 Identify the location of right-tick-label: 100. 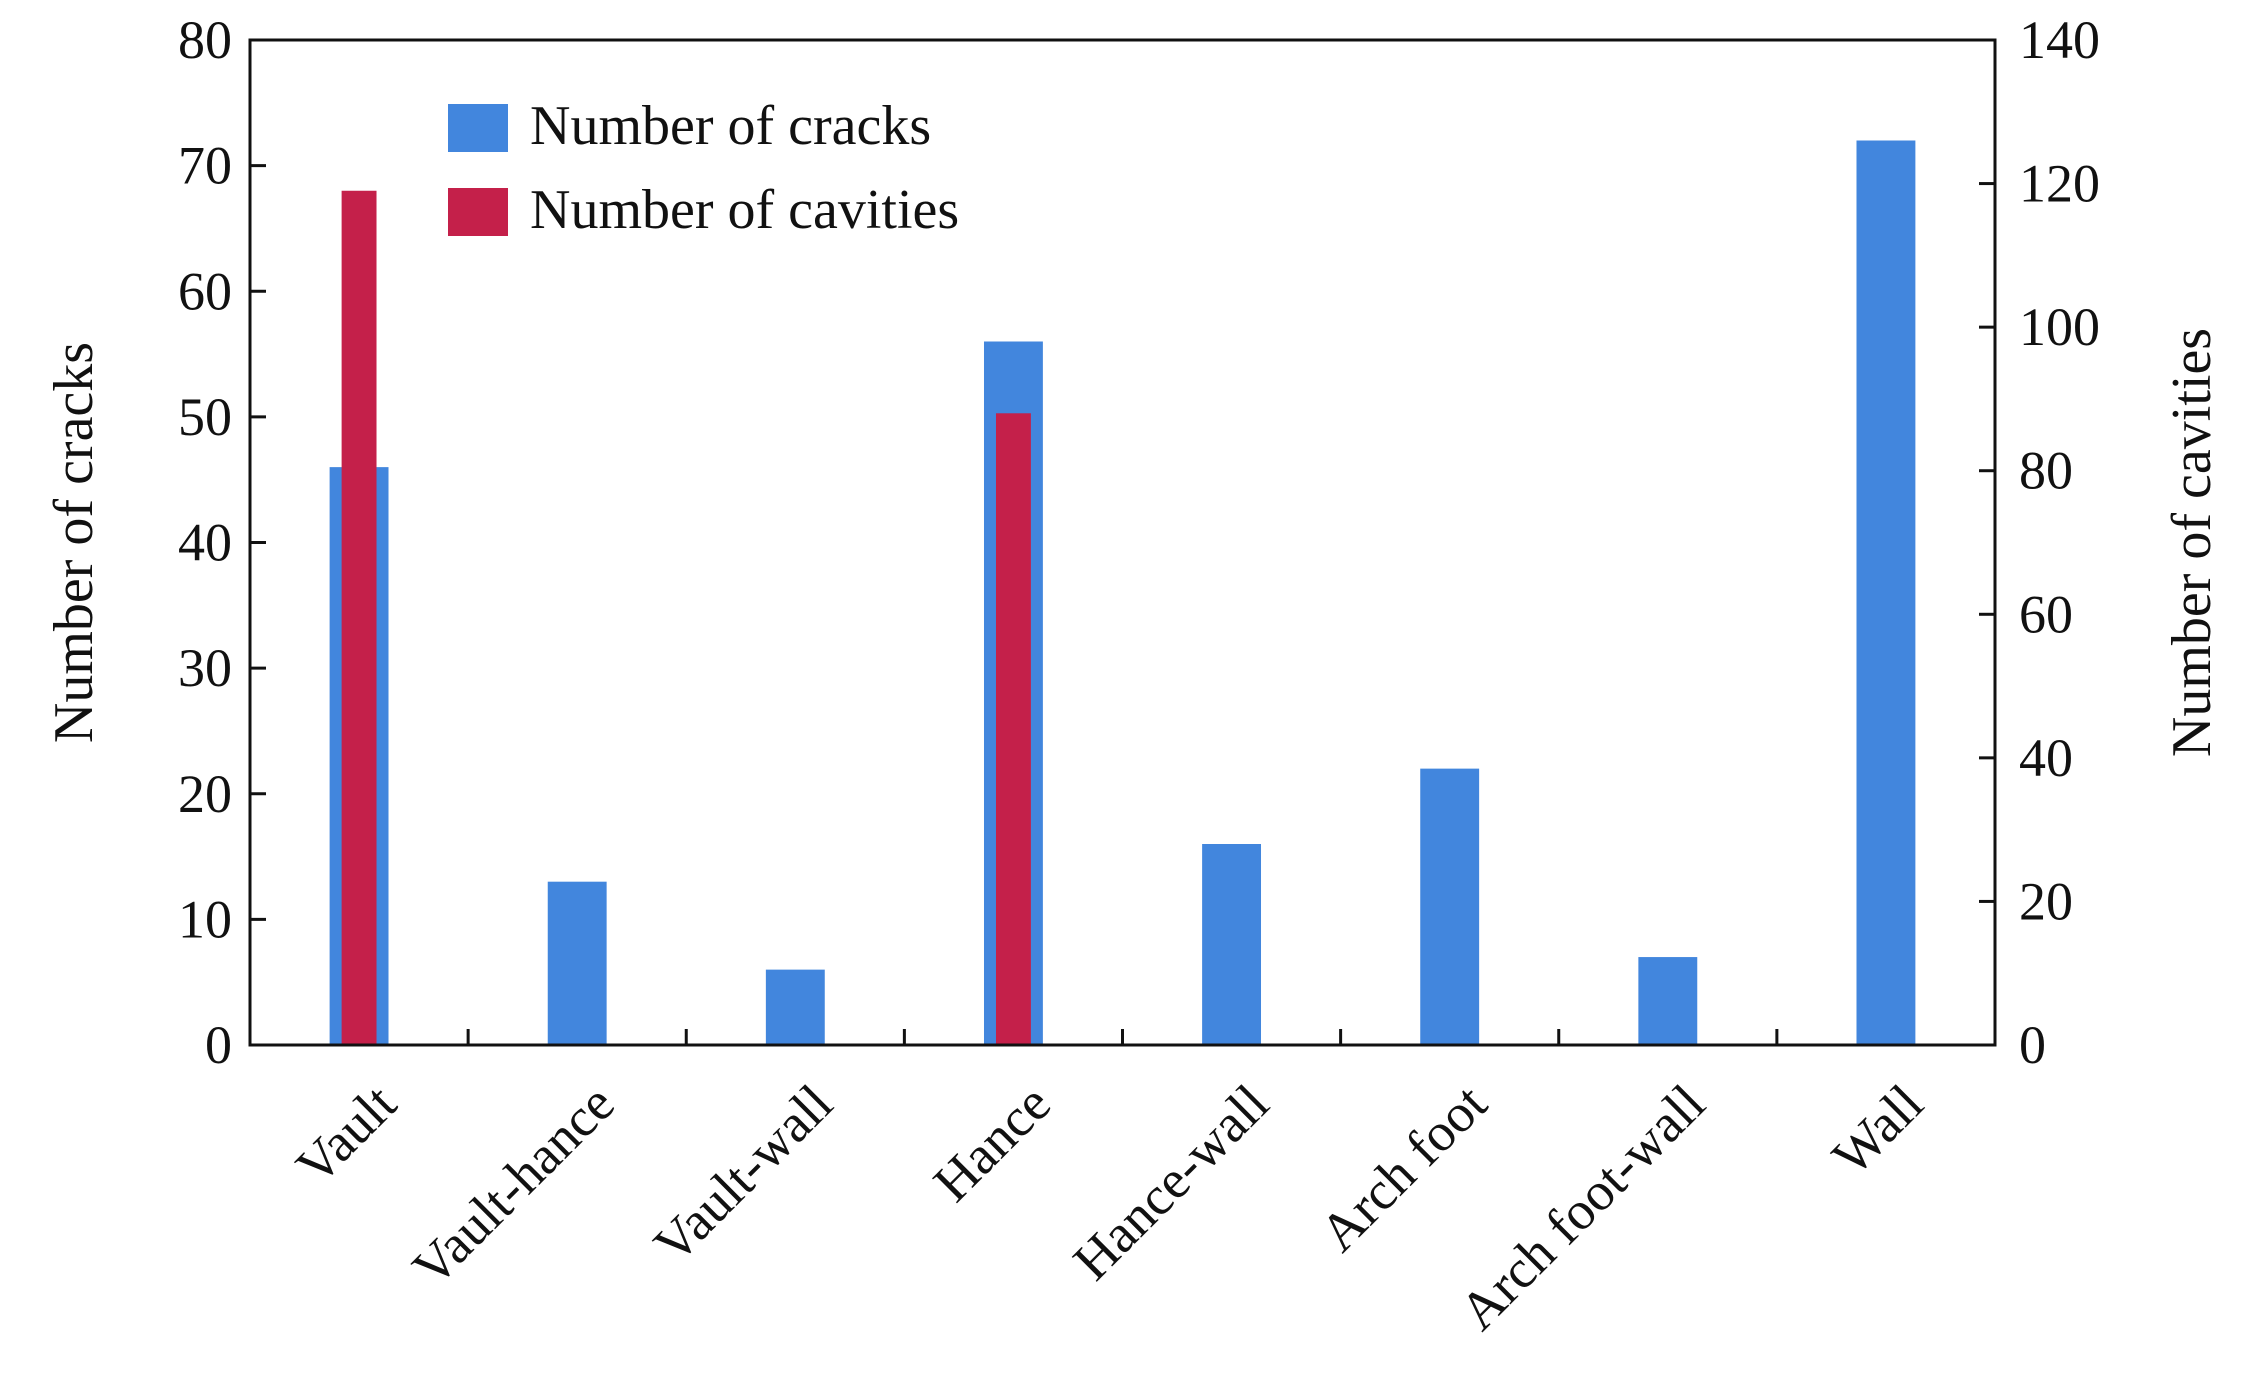
(2059, 327).